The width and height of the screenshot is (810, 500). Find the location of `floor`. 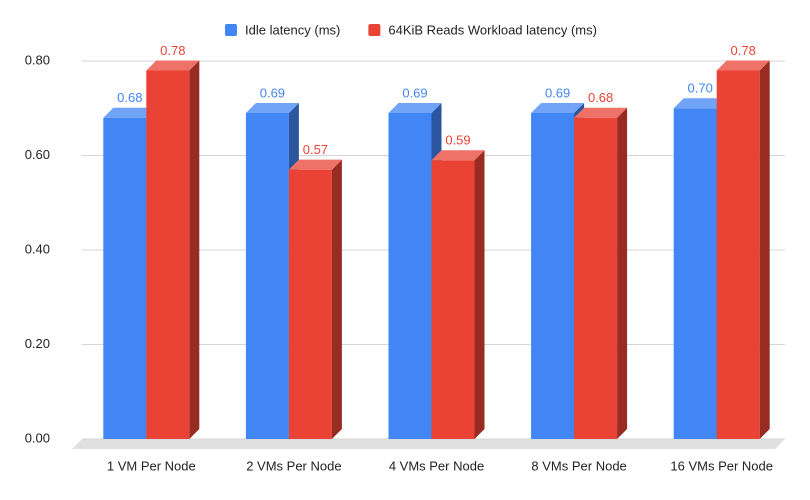

floor is located at coordinates (428, 444).